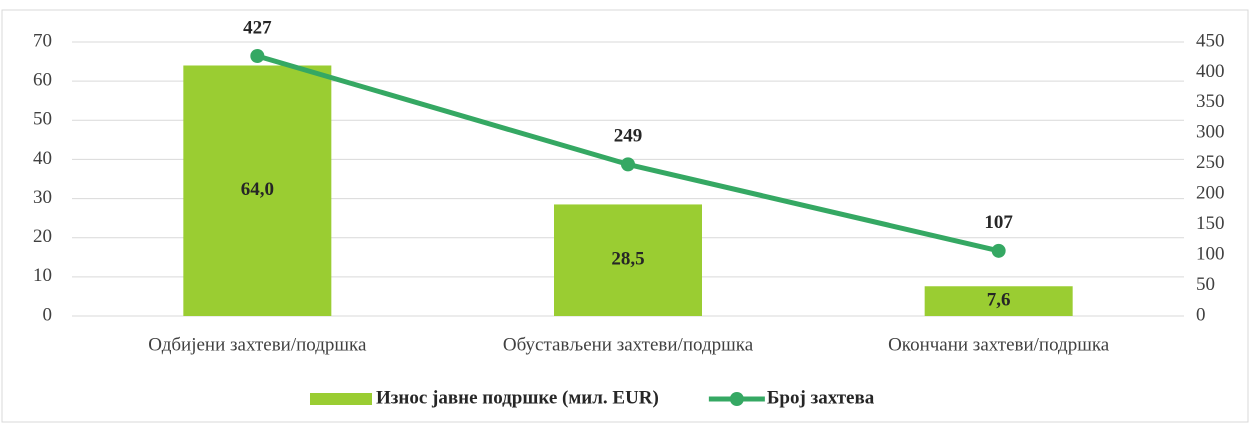 The width and height of the screenshot is (1252, 430). What do you see at coordinates (42, 40) in the screenshot?
I see `y-tick-label: 70` at bounding box center [42, 40].